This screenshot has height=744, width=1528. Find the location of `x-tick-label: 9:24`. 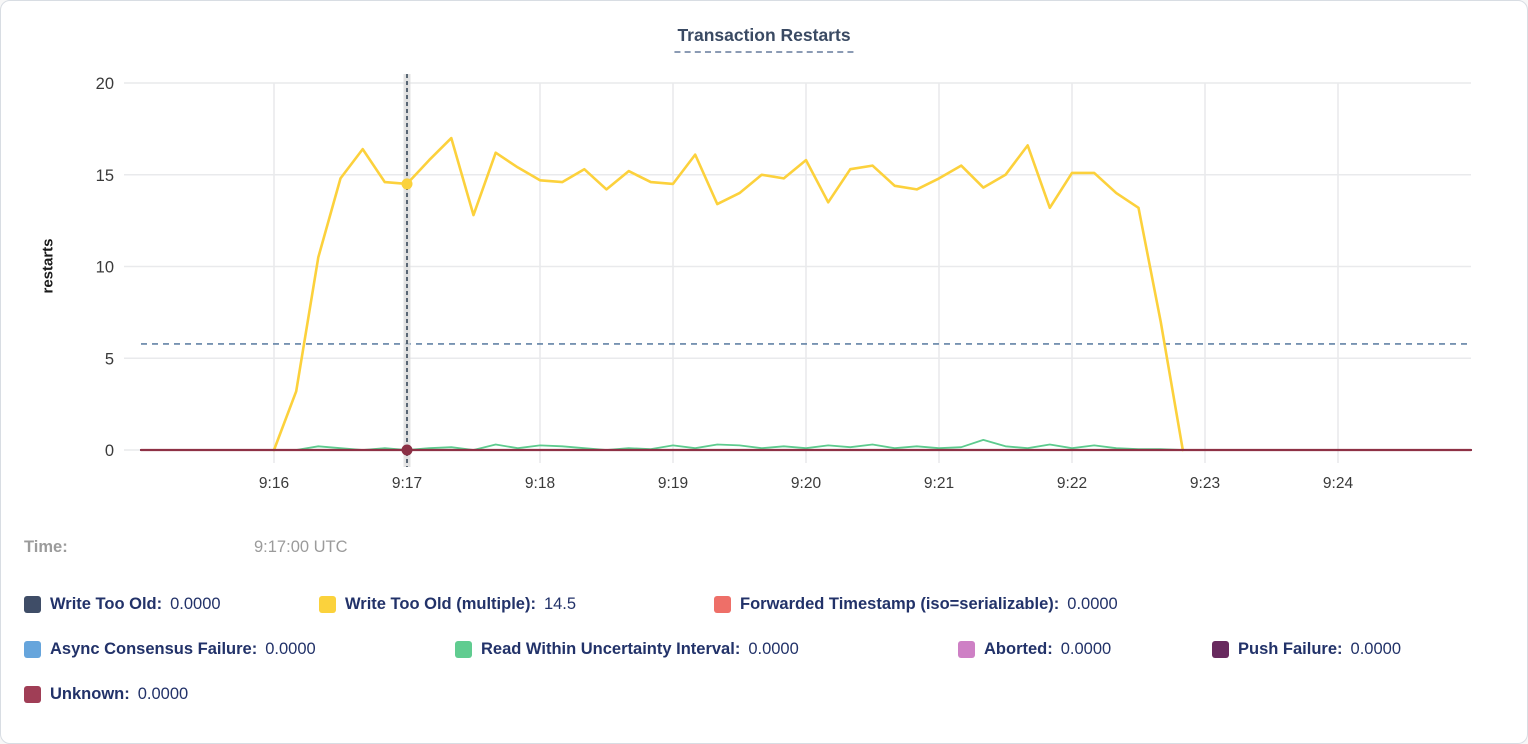

x-tick-label: 9:24 is located at coordinates (1338, 483).